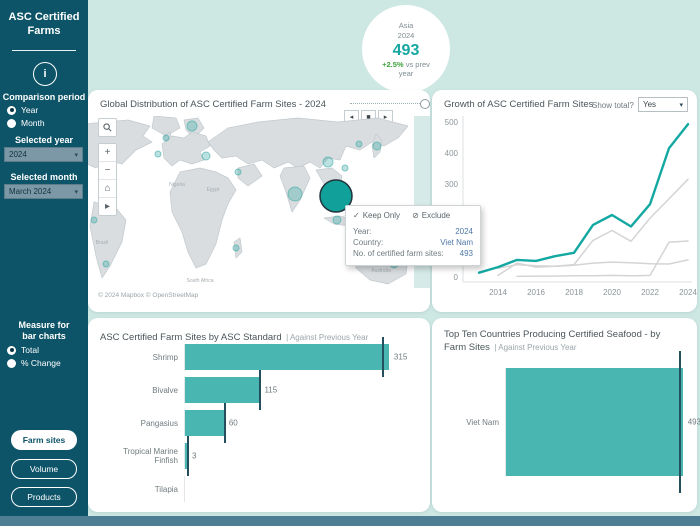 The height and width of the screenshot is (526, 700). I want to click on measure-label: Measure for bar charts, so click(44, 330).